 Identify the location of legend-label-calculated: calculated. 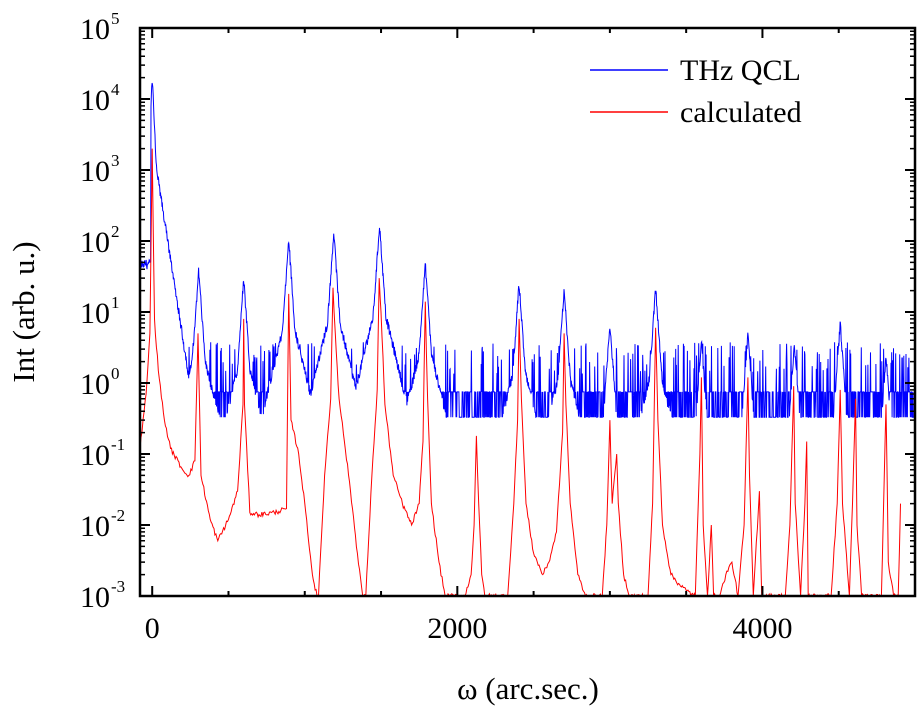
(741, 112).